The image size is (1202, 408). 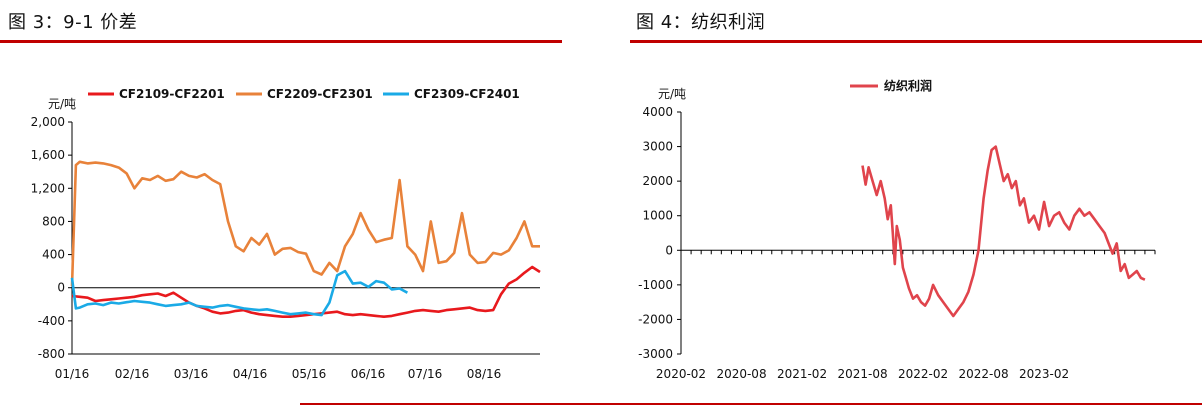 I want to click on x-tick-label: 2020-02, so click(x=681, y=374).